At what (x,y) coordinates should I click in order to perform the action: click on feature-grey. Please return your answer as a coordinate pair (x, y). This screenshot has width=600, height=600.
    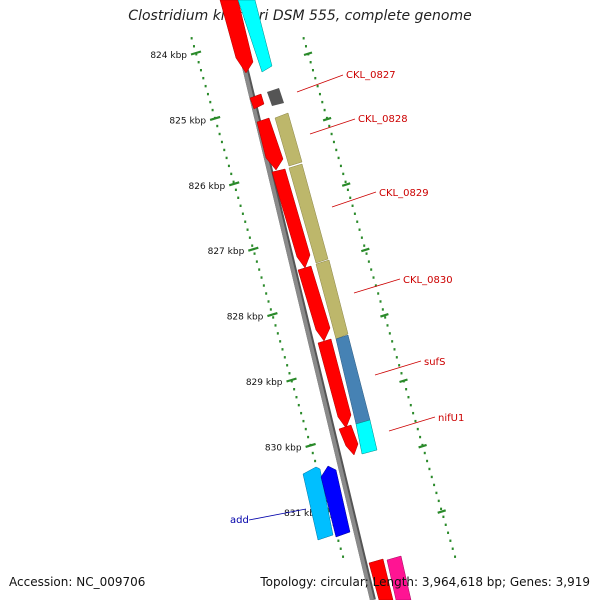
    Looking at the image, I should click on (275, 97).